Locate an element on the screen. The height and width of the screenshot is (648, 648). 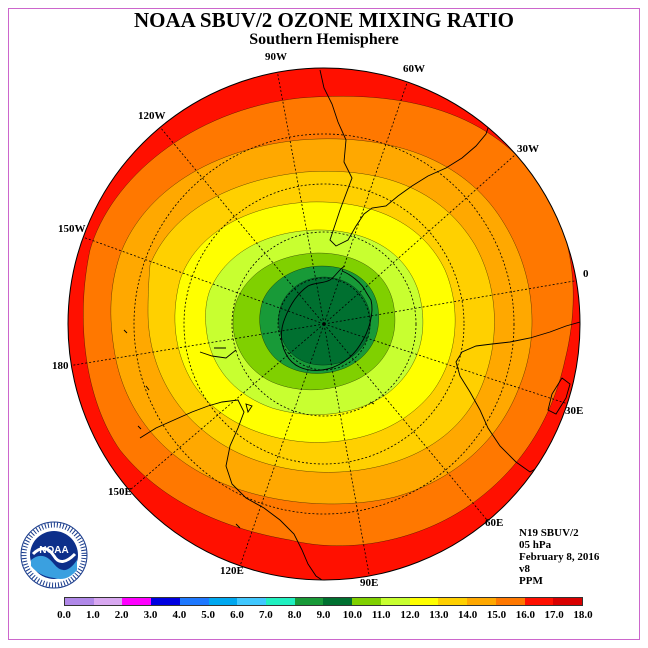
instrument-label: N19 SBUV/2 is located at coordinates (549, 533).